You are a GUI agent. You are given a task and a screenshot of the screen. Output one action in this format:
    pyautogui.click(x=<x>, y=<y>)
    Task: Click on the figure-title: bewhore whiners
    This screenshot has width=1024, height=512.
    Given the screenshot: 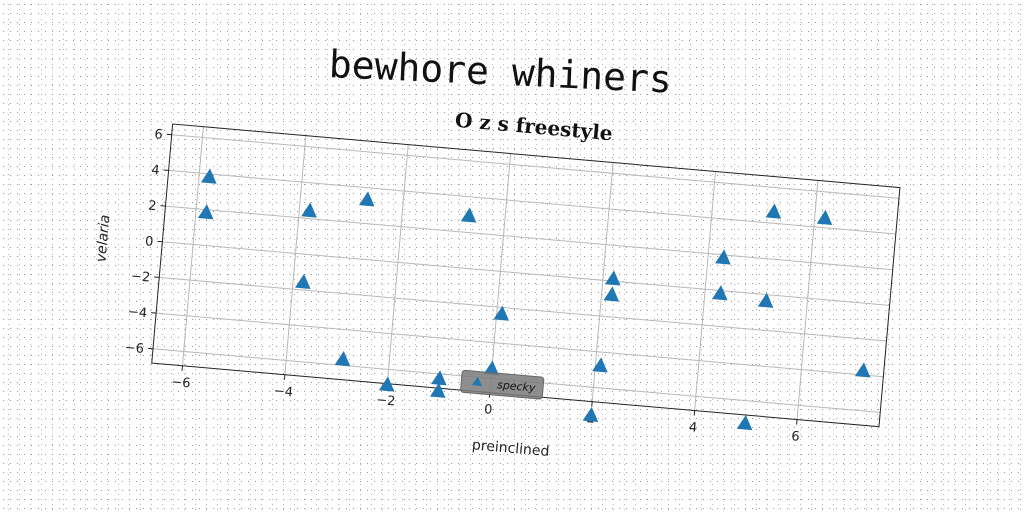 What is the action you would take?
    pyautogui.click(x=519, y=72)
    